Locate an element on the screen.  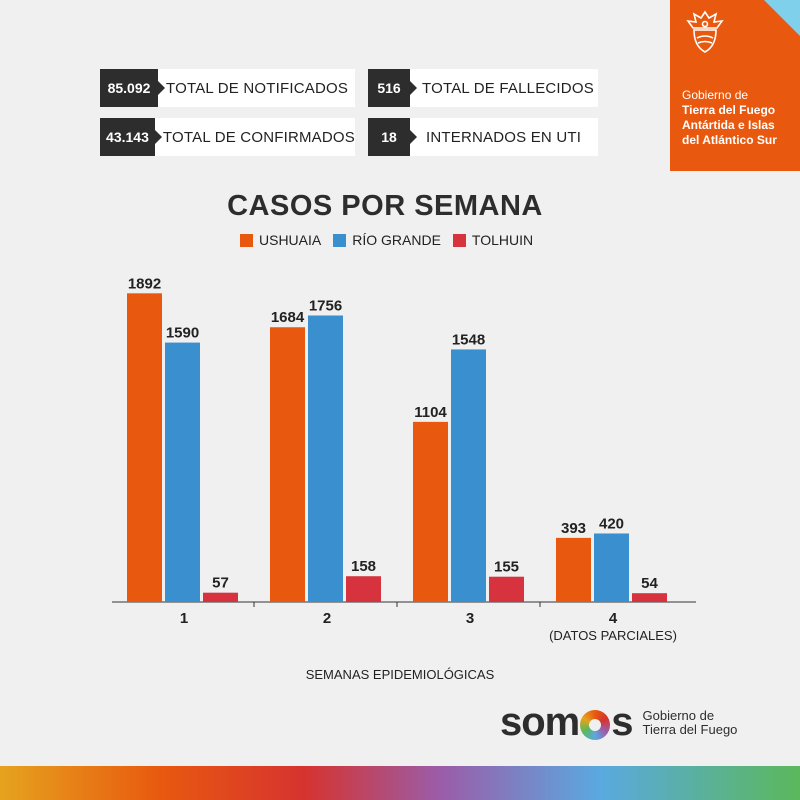
x-tick-note: (DATOS PARCIALES) is located at coordinates (613, 635).